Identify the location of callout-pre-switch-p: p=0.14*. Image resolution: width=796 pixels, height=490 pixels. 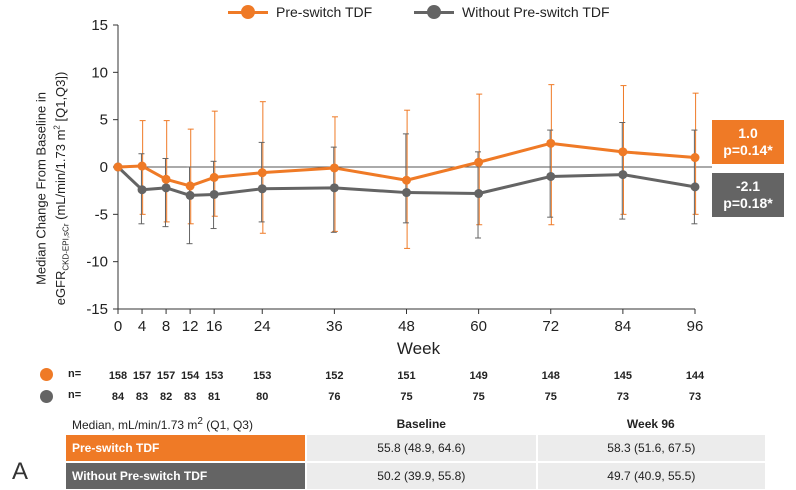
(748, 150).